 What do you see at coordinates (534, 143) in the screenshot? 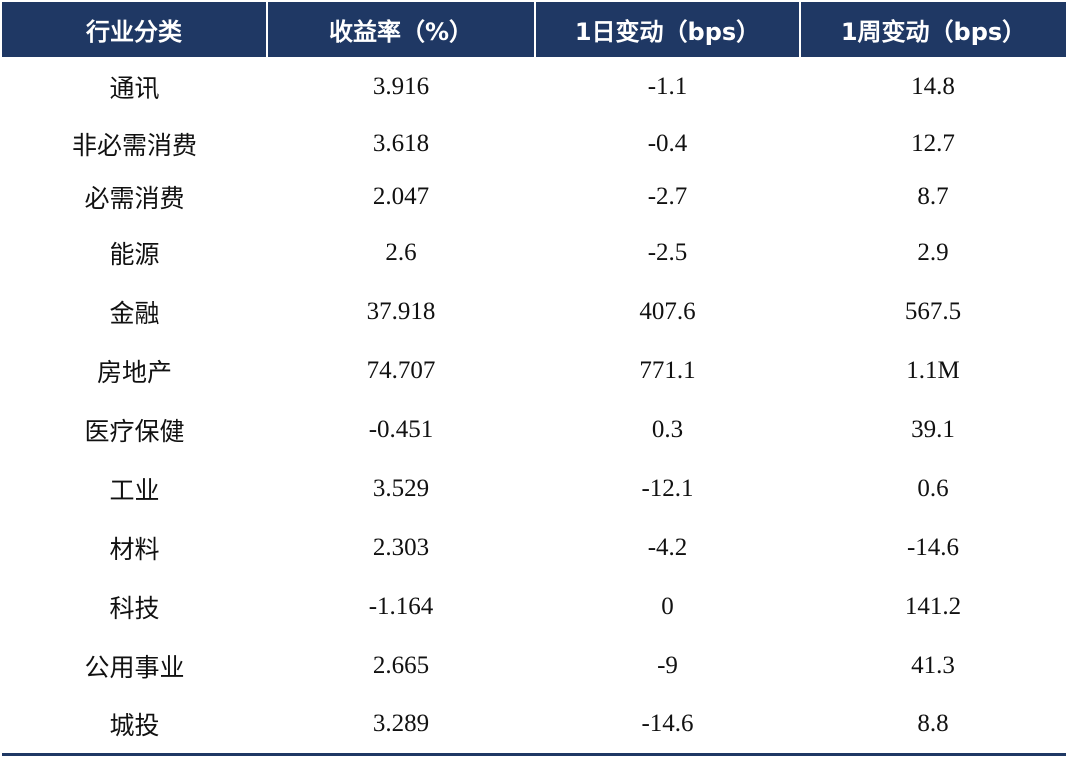
I see `table-row: 非必需消费 3.618 -0.4 12.7` at bounding box center [534, 143].